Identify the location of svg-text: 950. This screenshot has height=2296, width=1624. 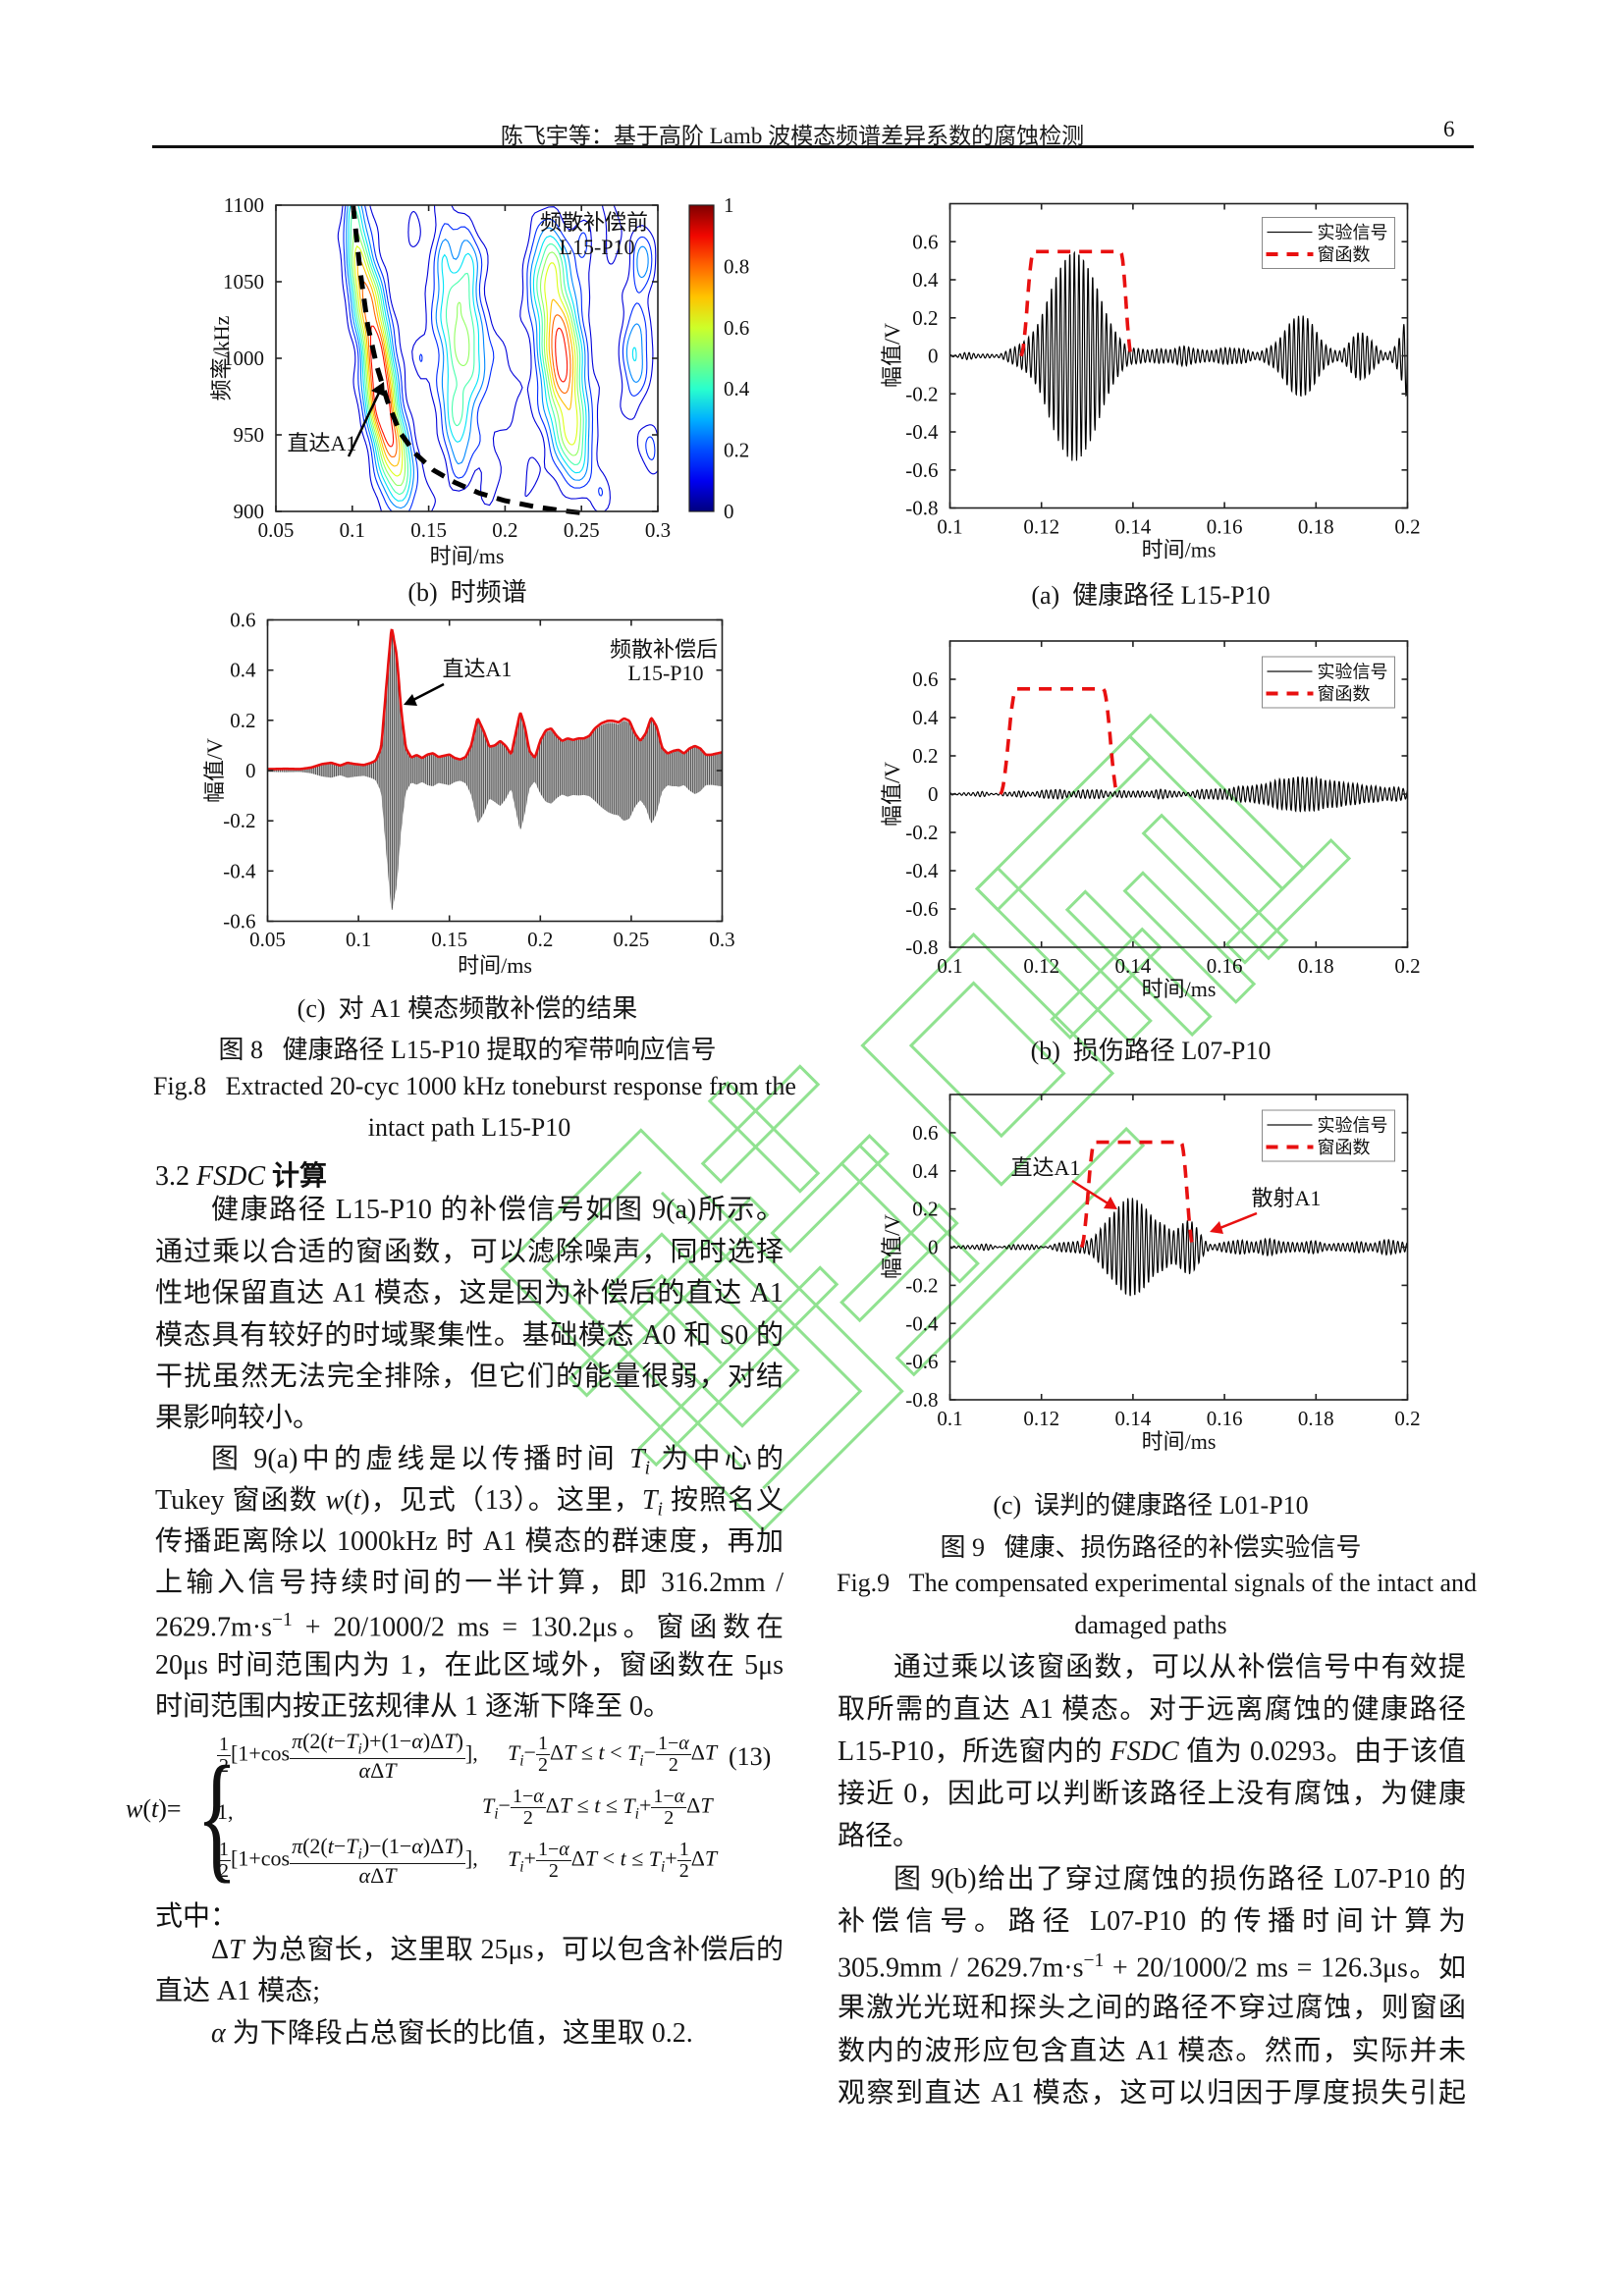
(249, 435).